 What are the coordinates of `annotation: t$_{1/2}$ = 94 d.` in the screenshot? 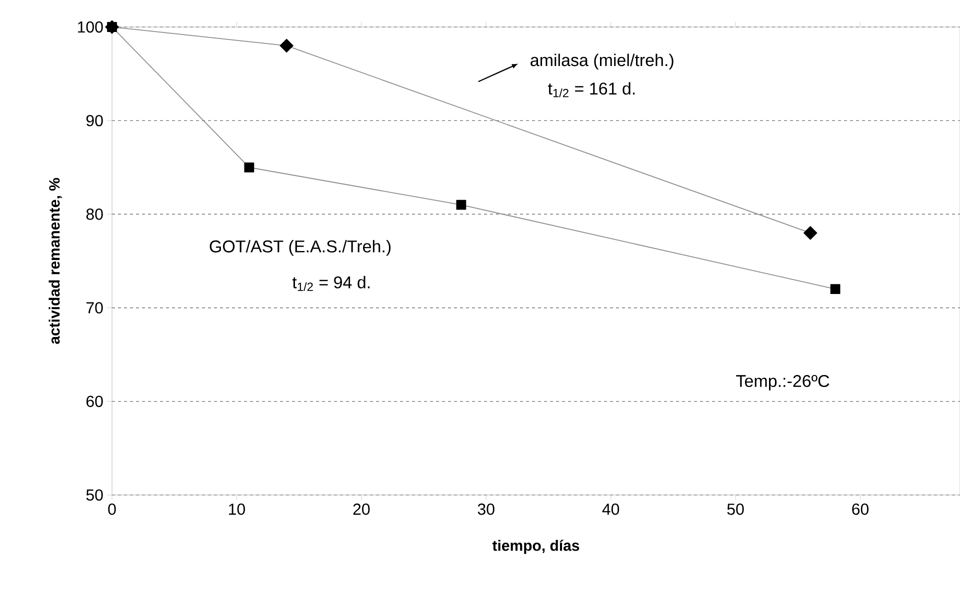 It's located at (331, 284).